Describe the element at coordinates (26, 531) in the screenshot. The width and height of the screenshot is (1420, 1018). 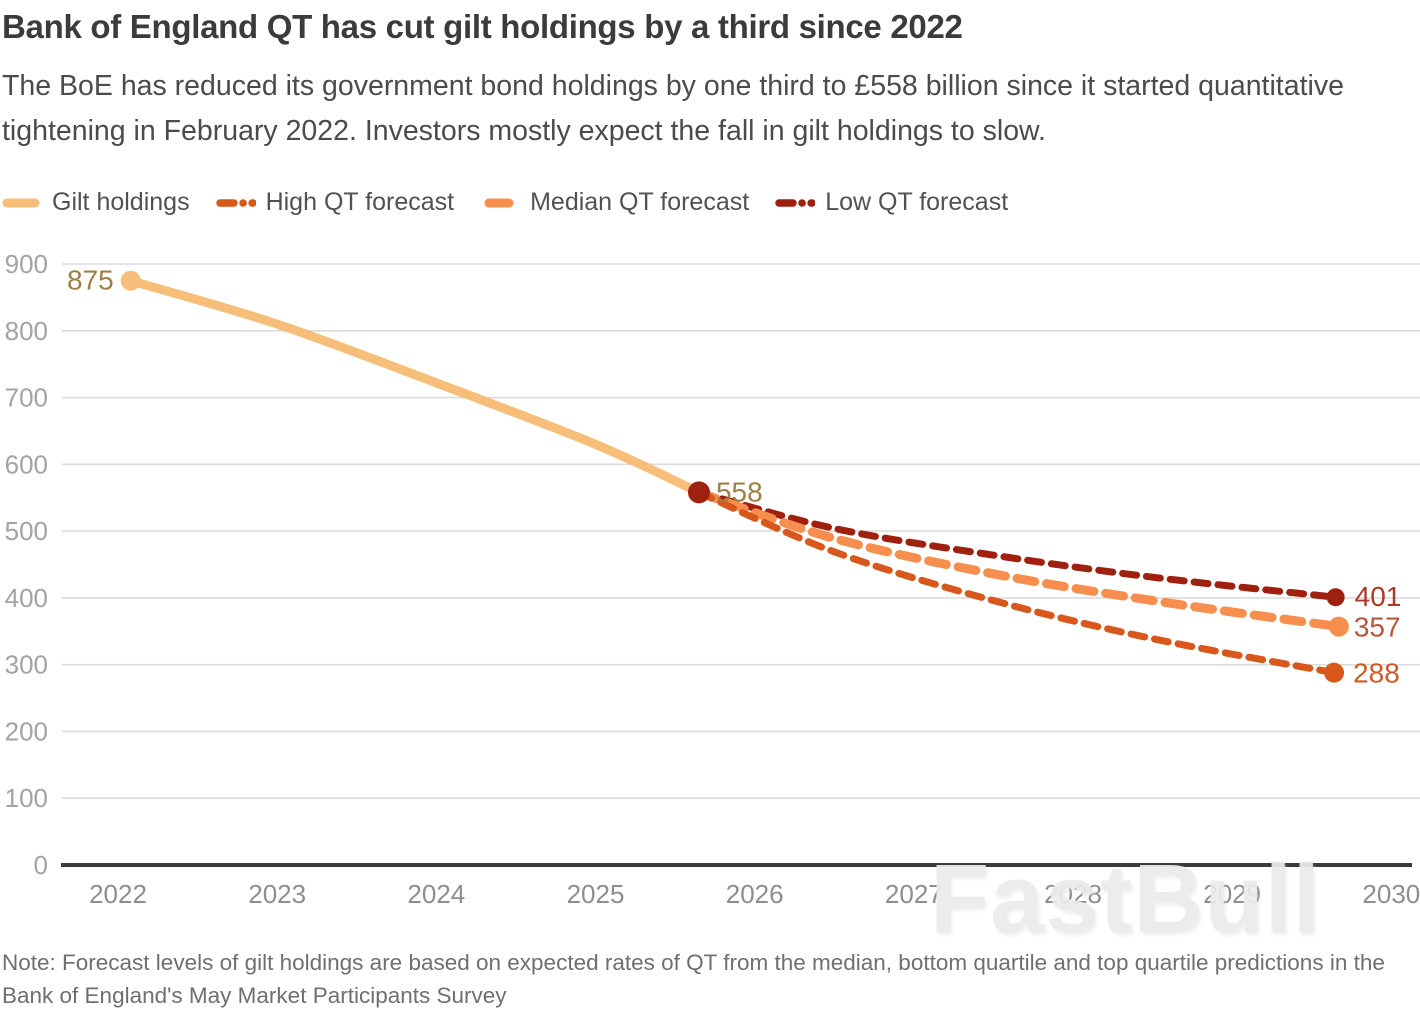
I see `y-tick-label: 500` at that location.